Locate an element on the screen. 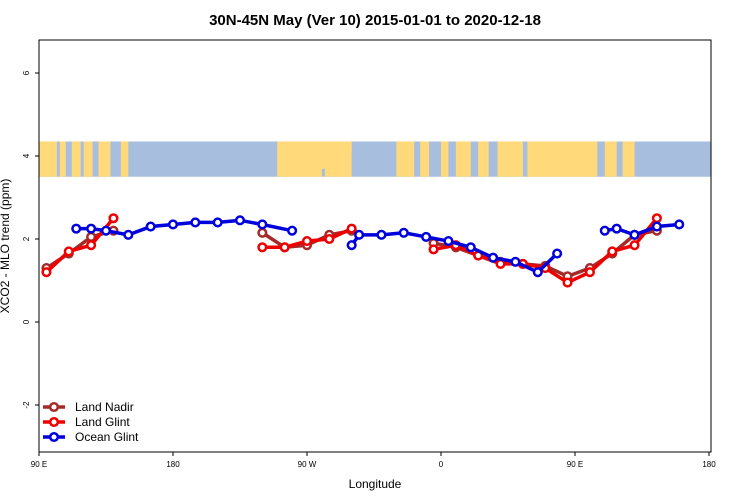  x-tick-label: 90 W is located at coordinates (307, 464).